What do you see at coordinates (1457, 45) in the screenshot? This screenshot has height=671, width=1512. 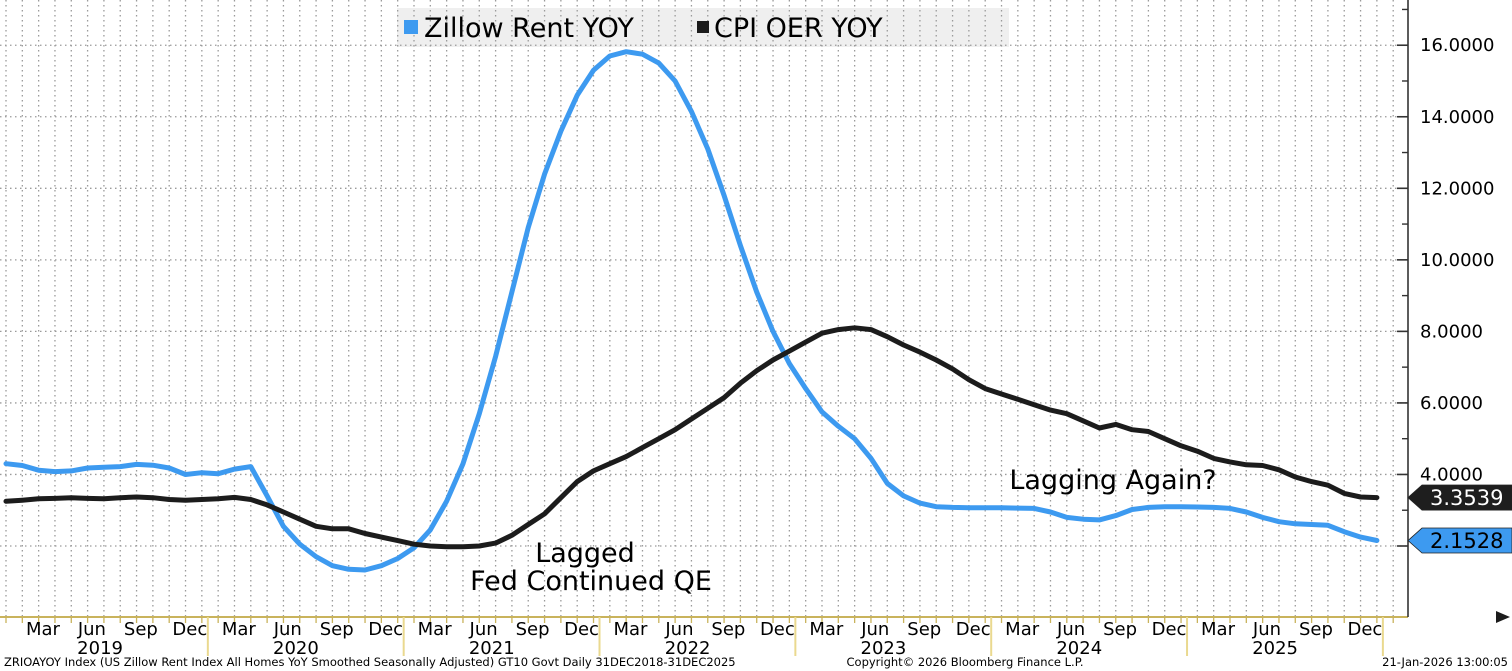 I see `y-axis-label: 16.0000` at bounding box center [1457, 45].